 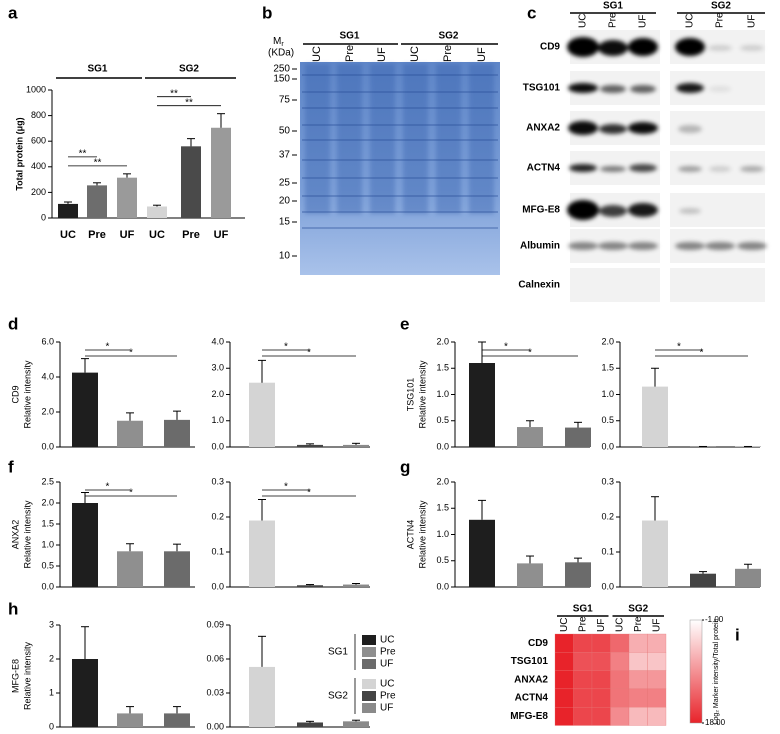 What do you see at coordinates (667, 166) in the screenshot?
I see `blot-image` at bounding box center [667, 166].